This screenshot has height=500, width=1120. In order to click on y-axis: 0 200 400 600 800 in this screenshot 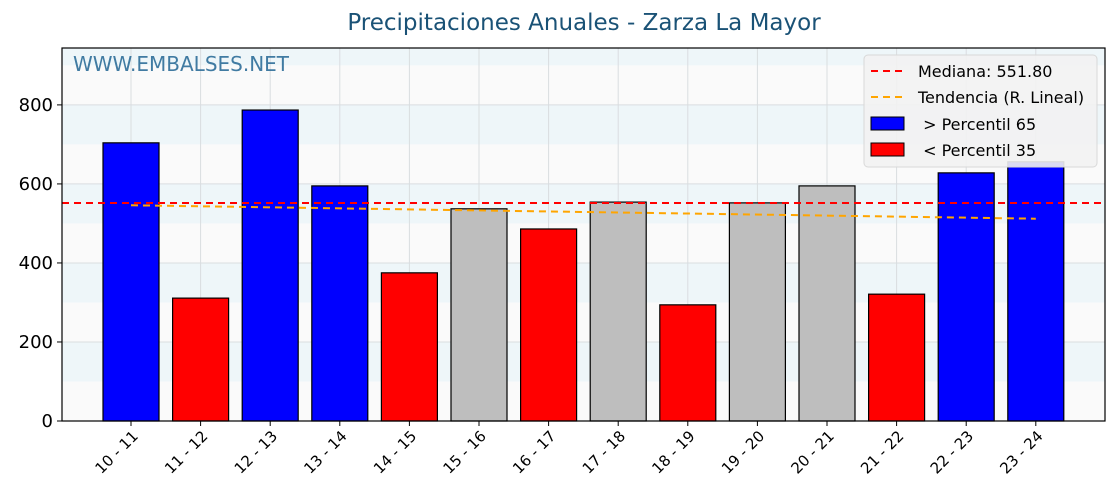, I will do `click(40, 263)`.